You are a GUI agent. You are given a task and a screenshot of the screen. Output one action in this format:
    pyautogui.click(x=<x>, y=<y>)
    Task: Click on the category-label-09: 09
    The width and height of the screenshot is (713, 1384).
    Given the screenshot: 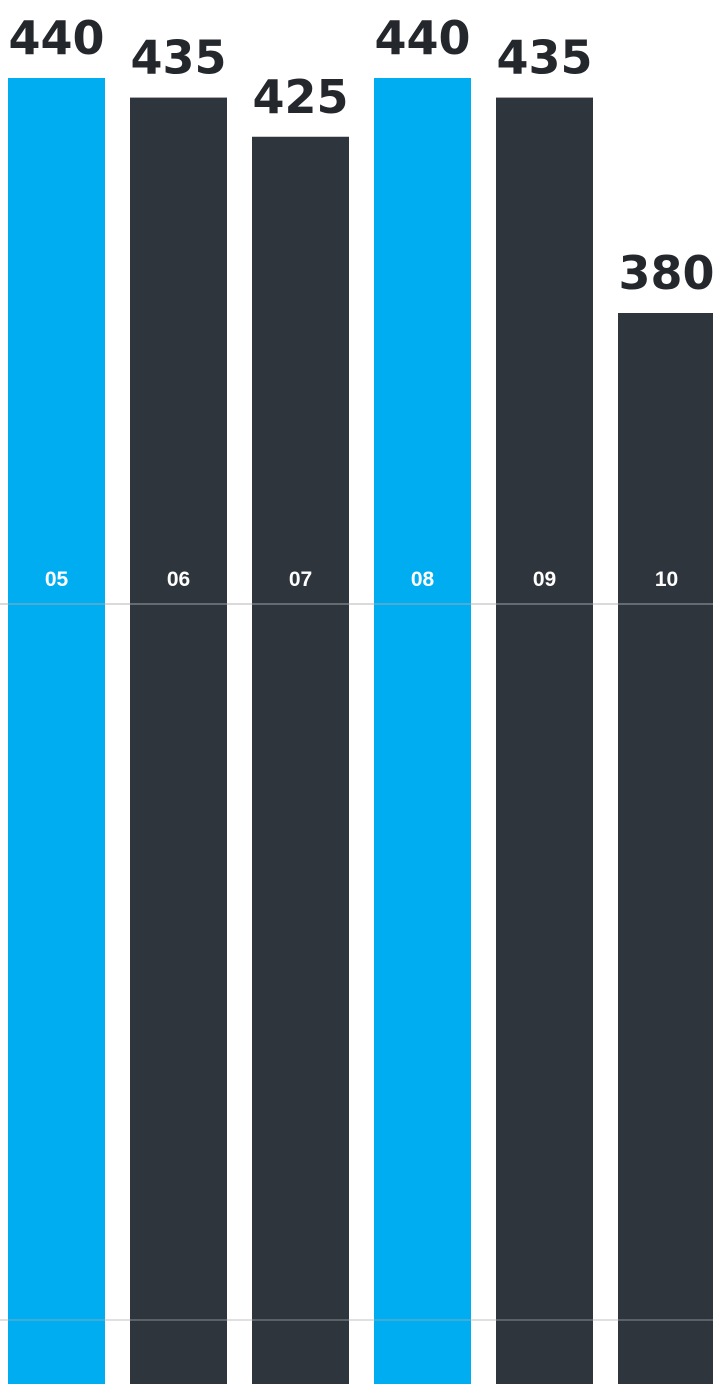 What is the action you would take?
    pyautogui.click(x=544, y=579)
    